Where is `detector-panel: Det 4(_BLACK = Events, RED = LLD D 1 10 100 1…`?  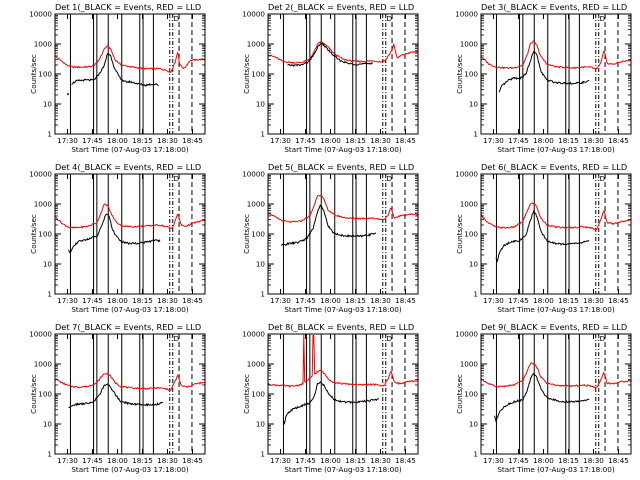 detector-panel: Det 4(_BLACK = Events, RED = LLD D 1 10 100 1… is located at coordinates (117, 238).